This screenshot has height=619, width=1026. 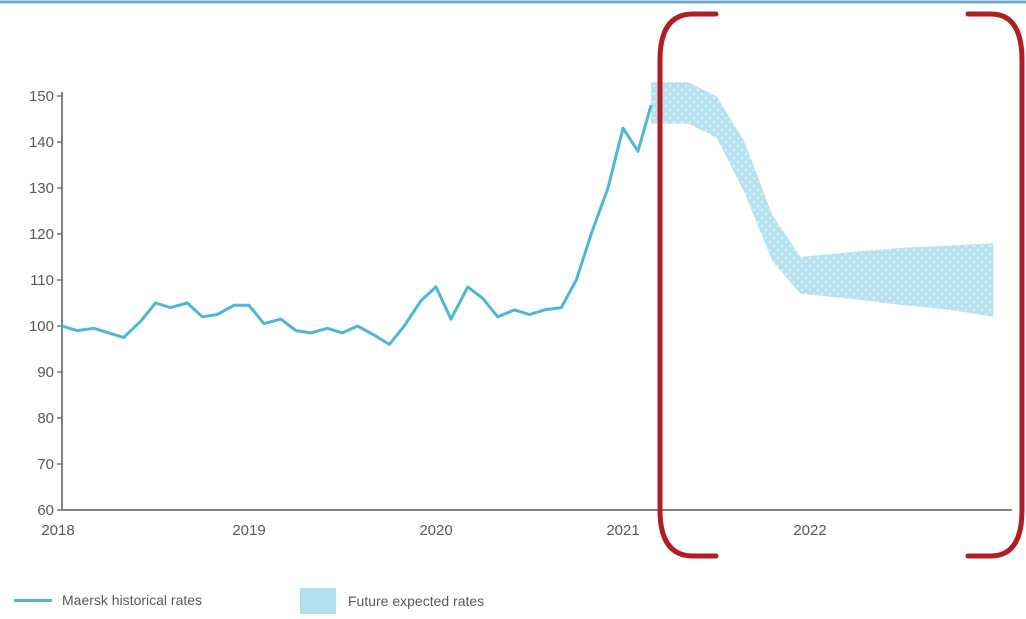 What do you see at coordinates (41, 188) in the screenshot?
I see `y-tick-label: 130` at bounding box center [41, 188].